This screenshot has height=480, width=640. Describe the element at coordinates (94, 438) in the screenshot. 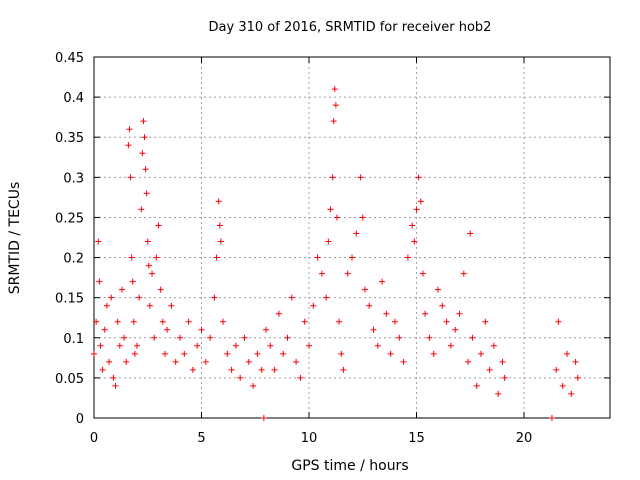

I see `x-tick-label: 0` at that location.